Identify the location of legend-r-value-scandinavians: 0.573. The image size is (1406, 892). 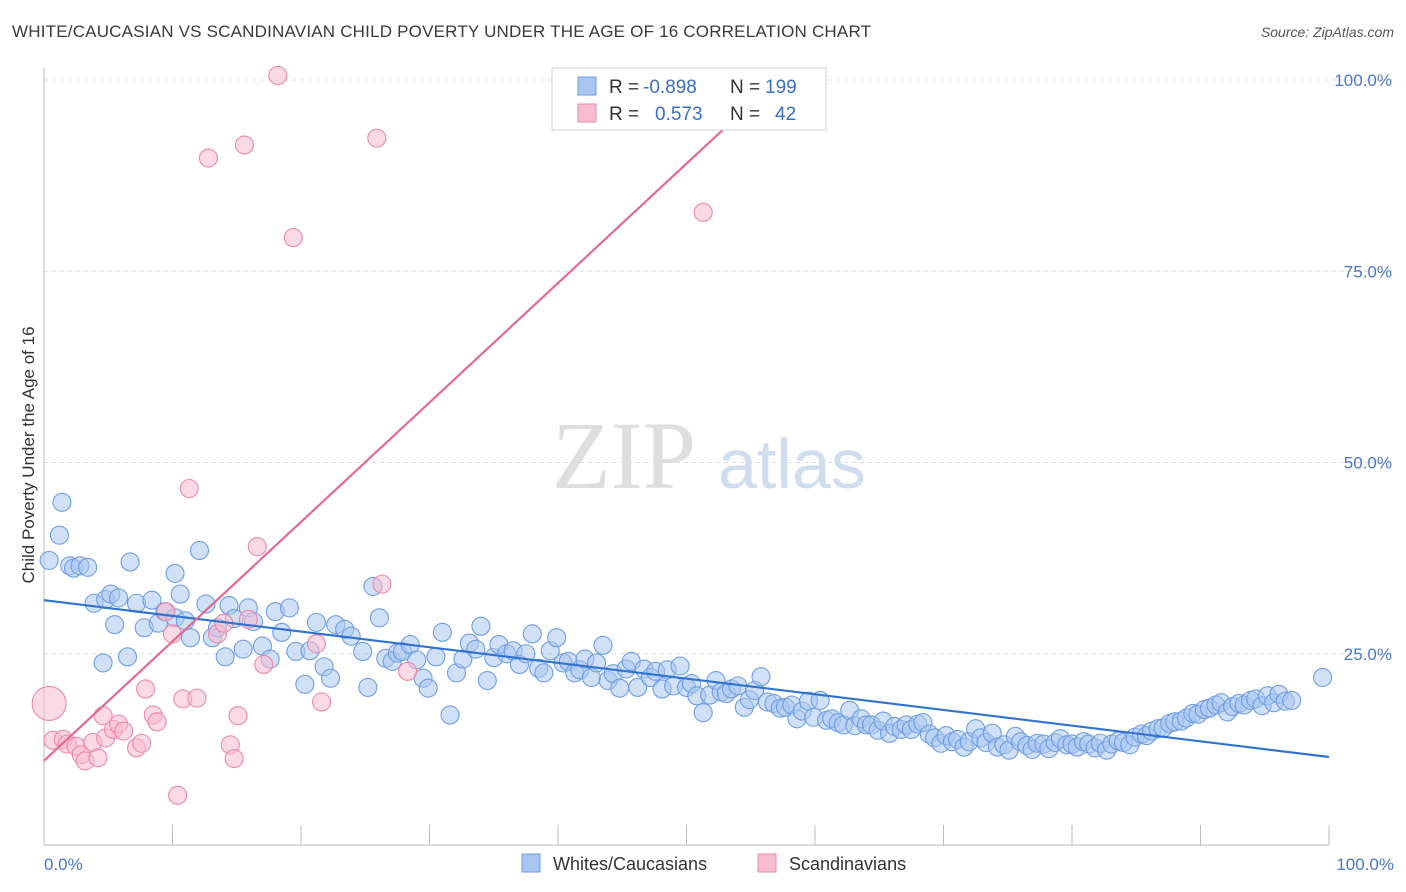
(679, 114).